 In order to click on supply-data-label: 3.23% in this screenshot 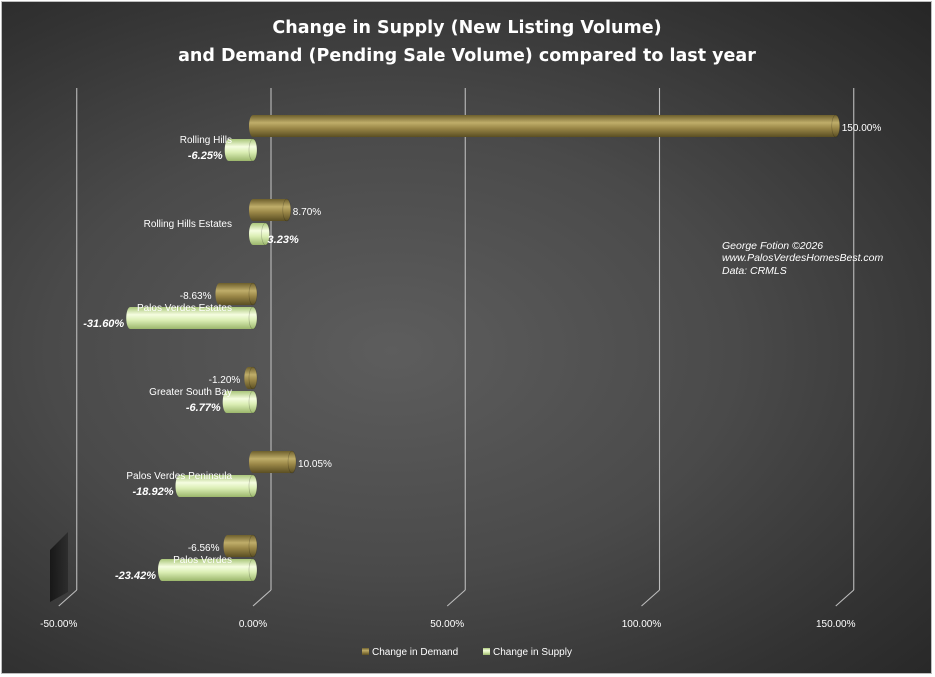, I will do `click(283, 240)`.